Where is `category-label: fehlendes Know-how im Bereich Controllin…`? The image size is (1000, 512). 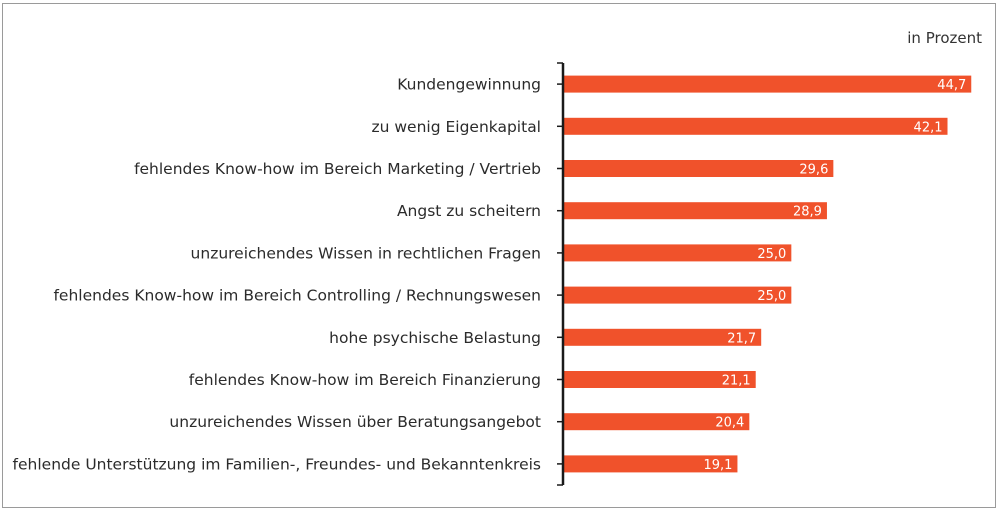
category-label: fehlendes Know-how im Bereich Controllin… is located at coordinates (297, 296).